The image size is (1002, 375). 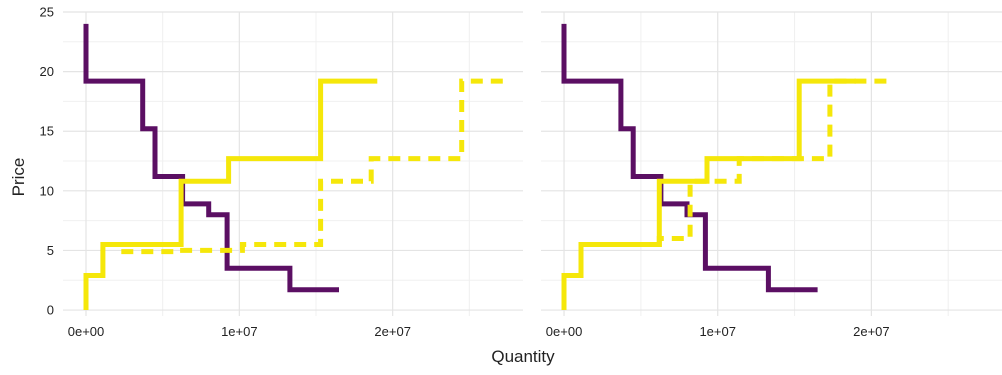 I want to click on y-tick-label: 10, so click(x=47, y=190).